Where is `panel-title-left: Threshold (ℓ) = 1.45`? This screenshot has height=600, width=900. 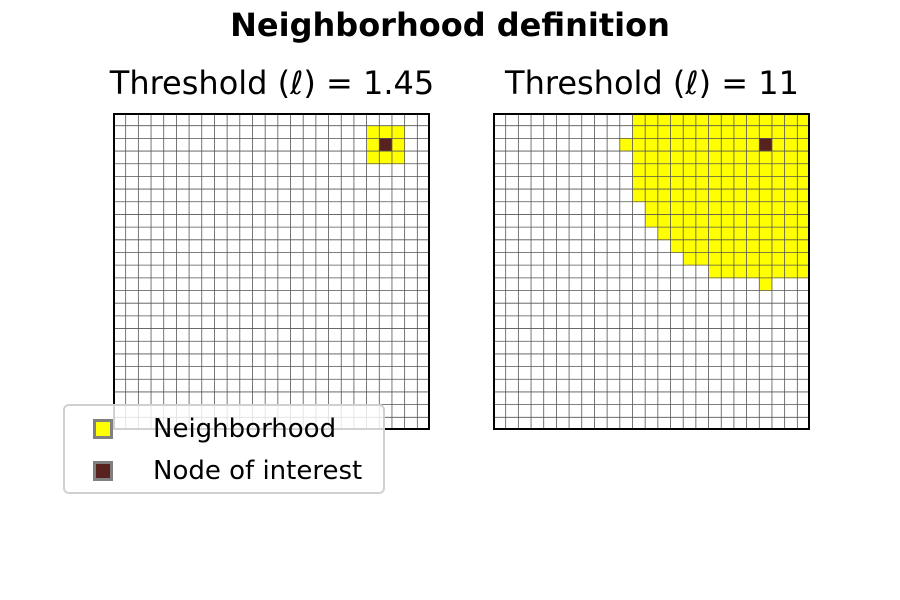
panel-title-left: Threshold (ℓ) = 1.45 is located at coordinates (272, 83).